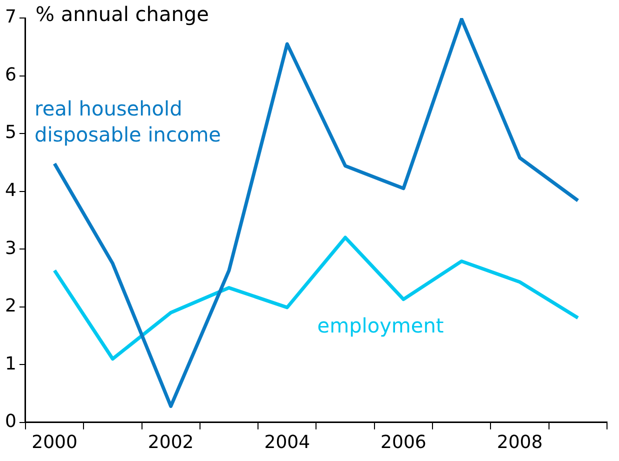 The height and width of the screenshot is (461, 619). Describe the element at coordinates (10, 190) in the screenshot. I see `y-tick-label: 4` at that location.